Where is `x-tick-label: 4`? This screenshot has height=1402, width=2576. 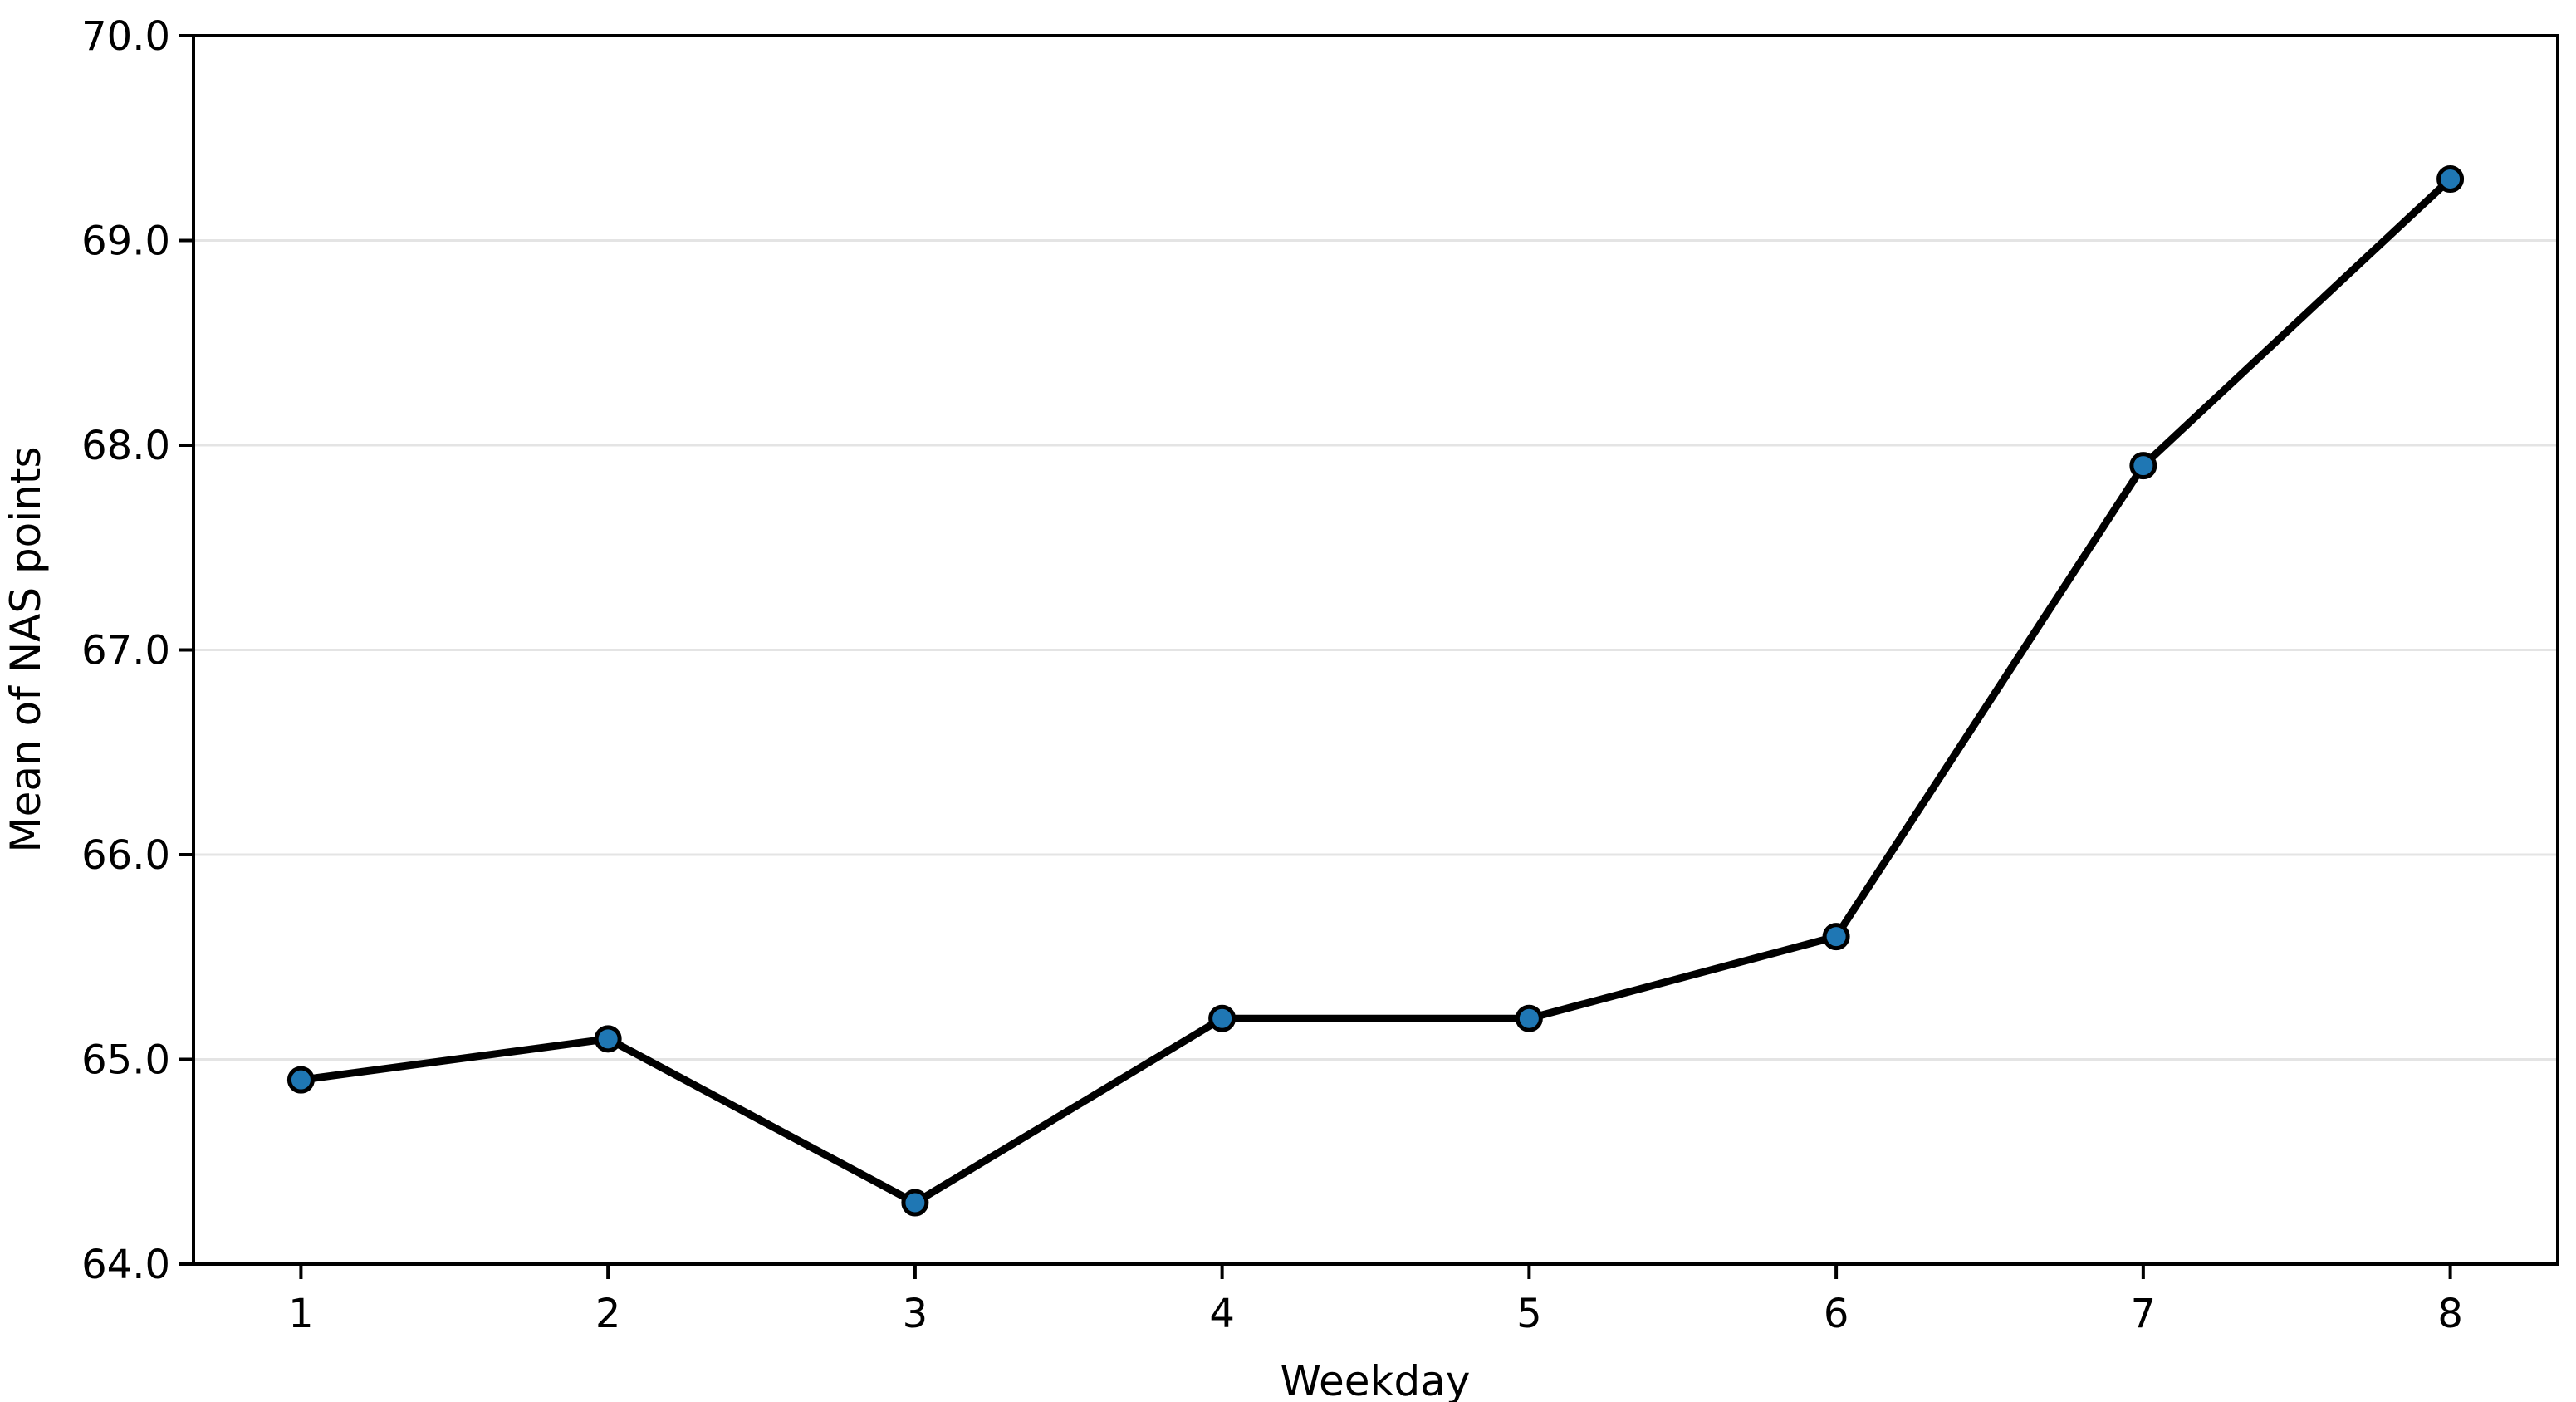 x-tick-label: 4 is located at coordinates (1222, 1314).